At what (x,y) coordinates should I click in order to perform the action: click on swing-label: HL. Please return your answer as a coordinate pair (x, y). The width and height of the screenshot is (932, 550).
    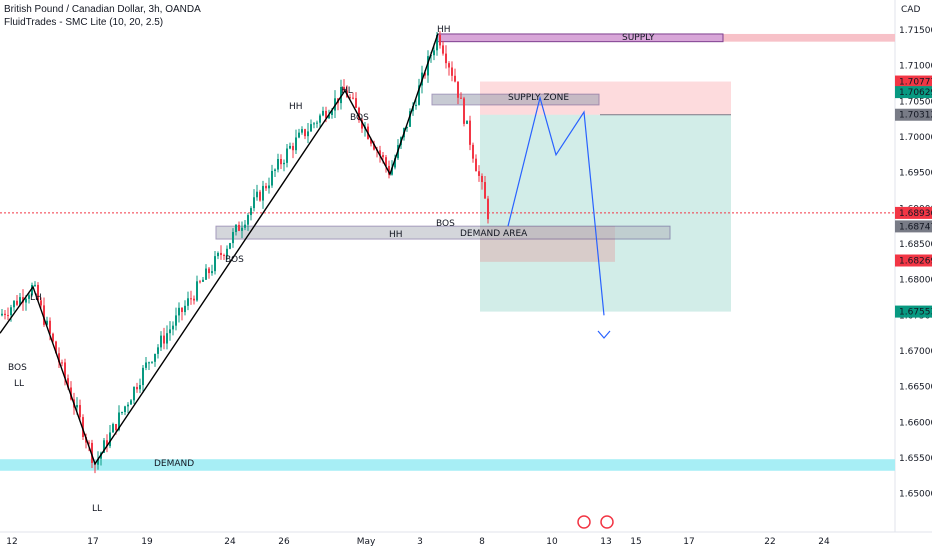
    Looking at the image, I should click on (347, 91).